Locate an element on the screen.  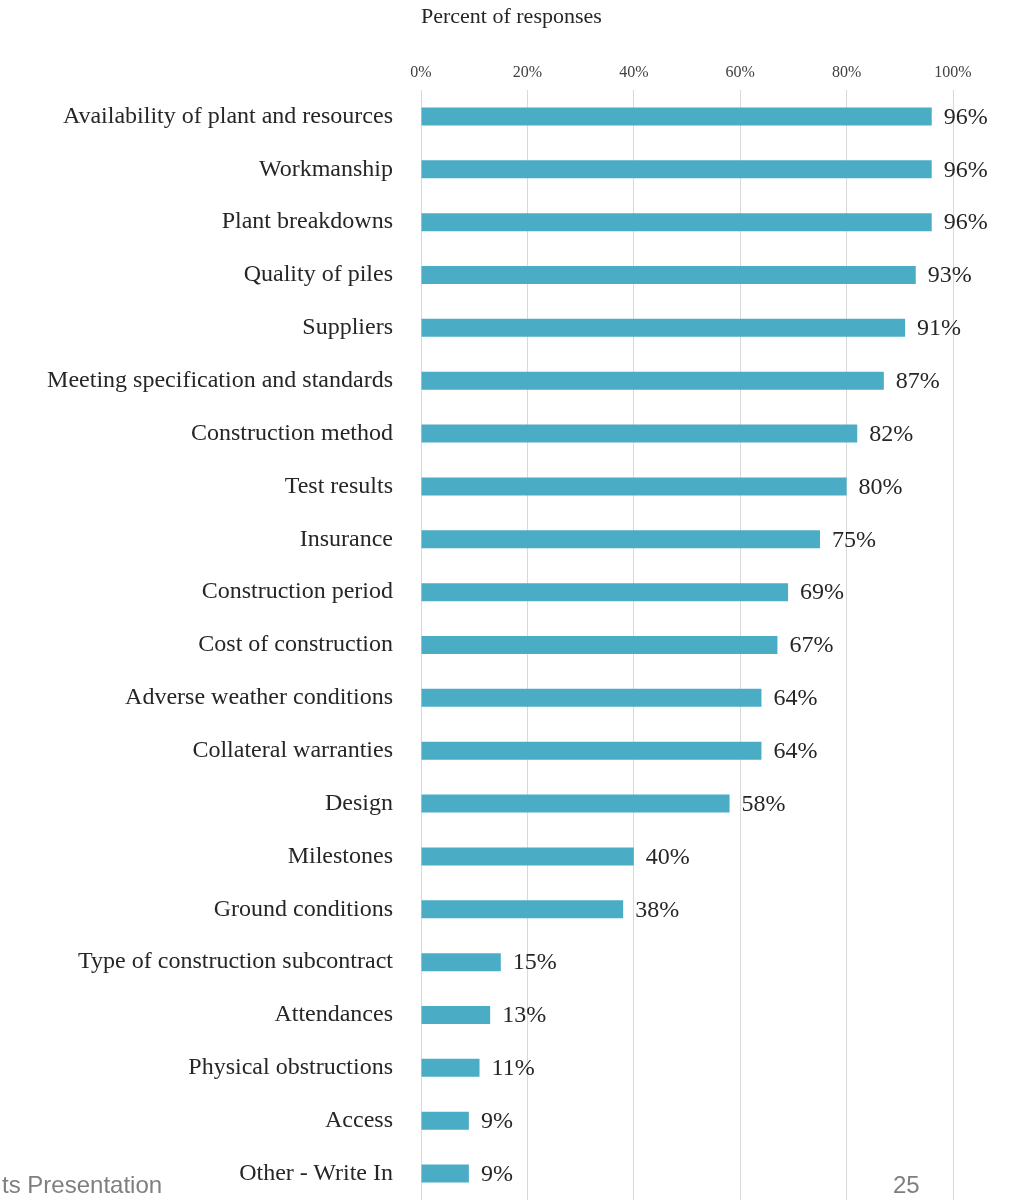
y-tick-label: Collateral warranties is located at coordinates (292, 749).